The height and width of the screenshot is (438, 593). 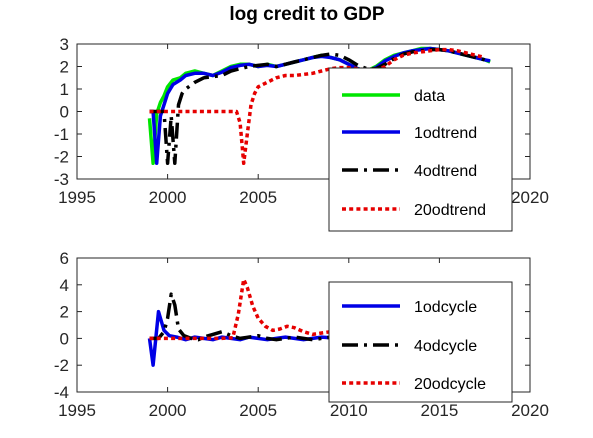 What do you see at coordinates (420, 149) in the screenshot?
I see `legend: data 1odtrend 4odtrend 20odtrend` at bounding box center [420, 149].